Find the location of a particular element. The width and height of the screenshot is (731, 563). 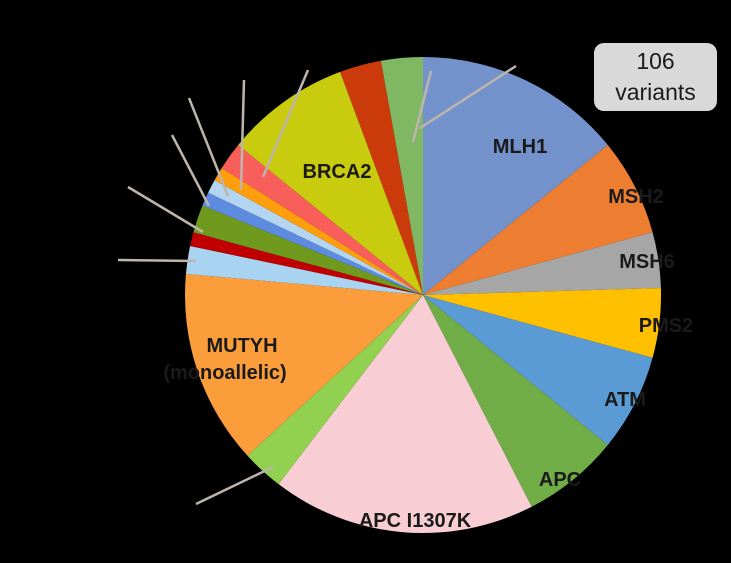

slice-label-mutyh-monoallelic: MUTYH is located at coordinates (241, 346).